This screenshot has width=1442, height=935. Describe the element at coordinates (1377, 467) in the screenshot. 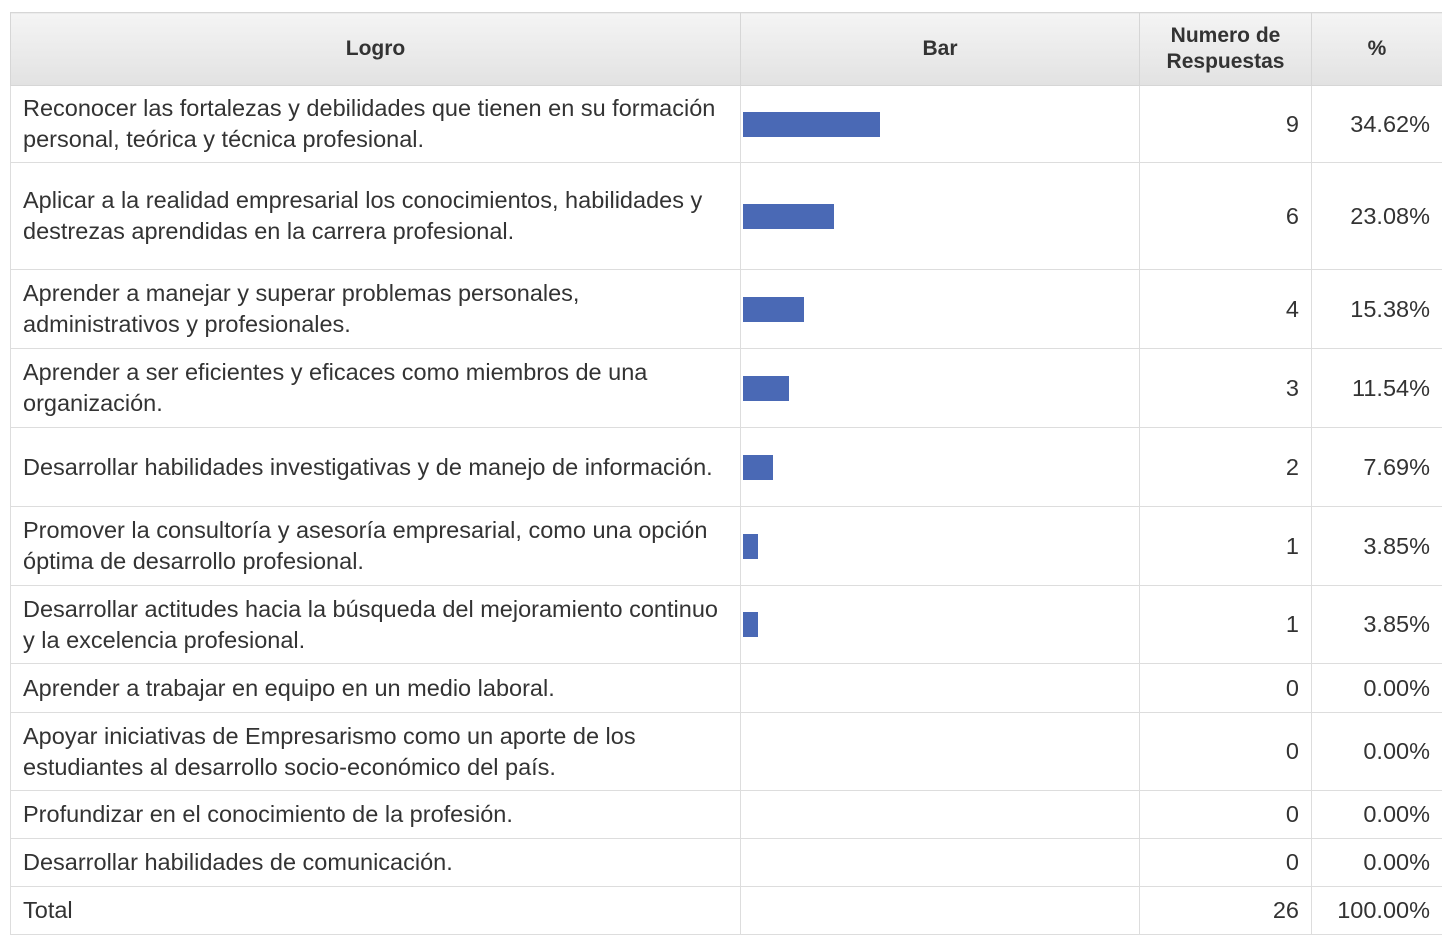

I see `percent: 7.69%` at that location.